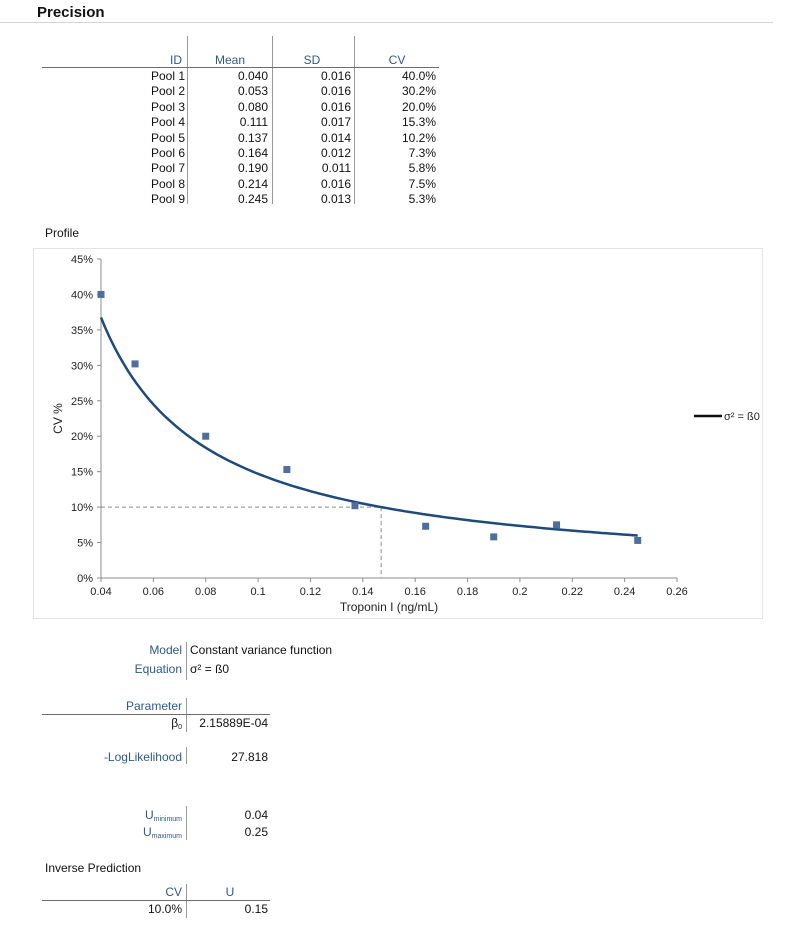  Describe the element at coordinates (167, 183) in the screenshot. I see `cell-id: Pool 8` at that location.